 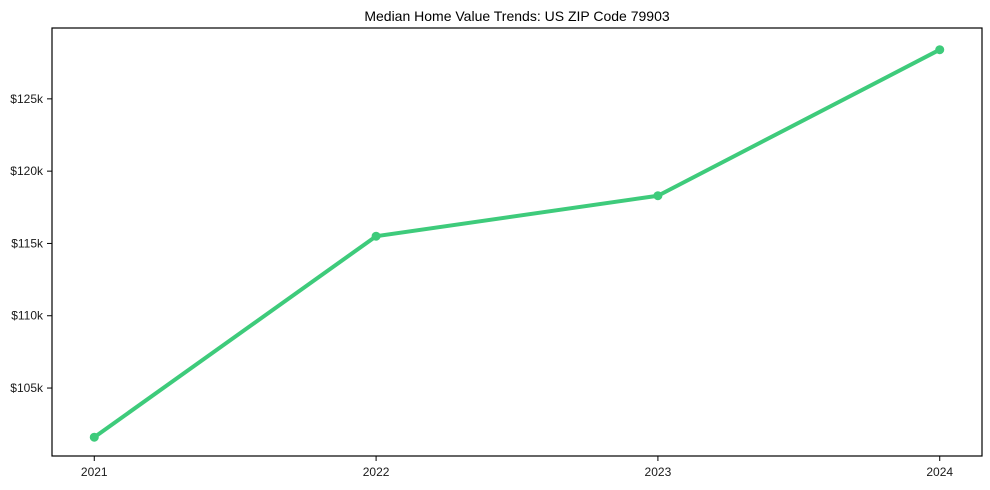 I want to click on y-tick-label: $120k, so click(x=27, y=171).